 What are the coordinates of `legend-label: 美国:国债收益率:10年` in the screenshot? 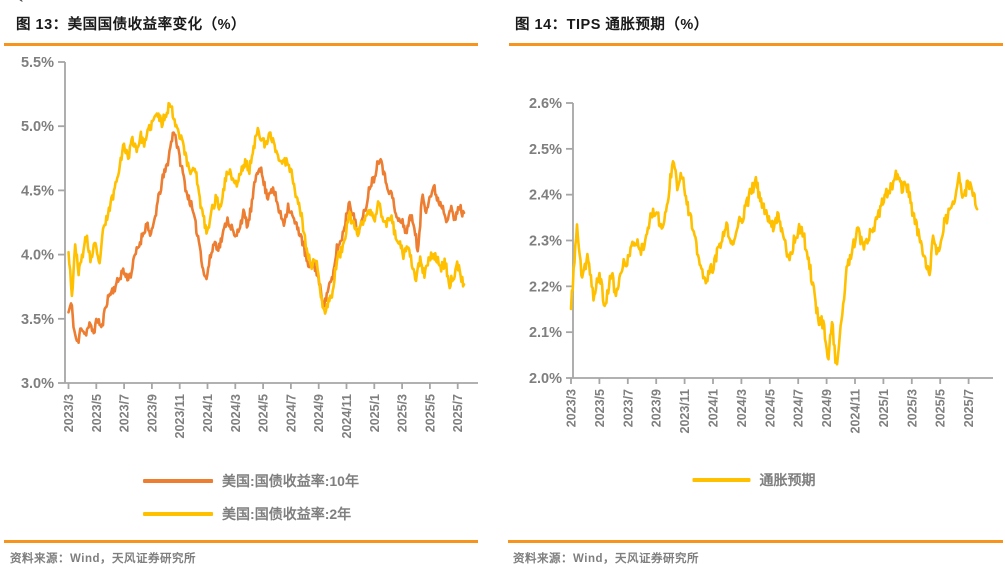 It's located at (290, 481).